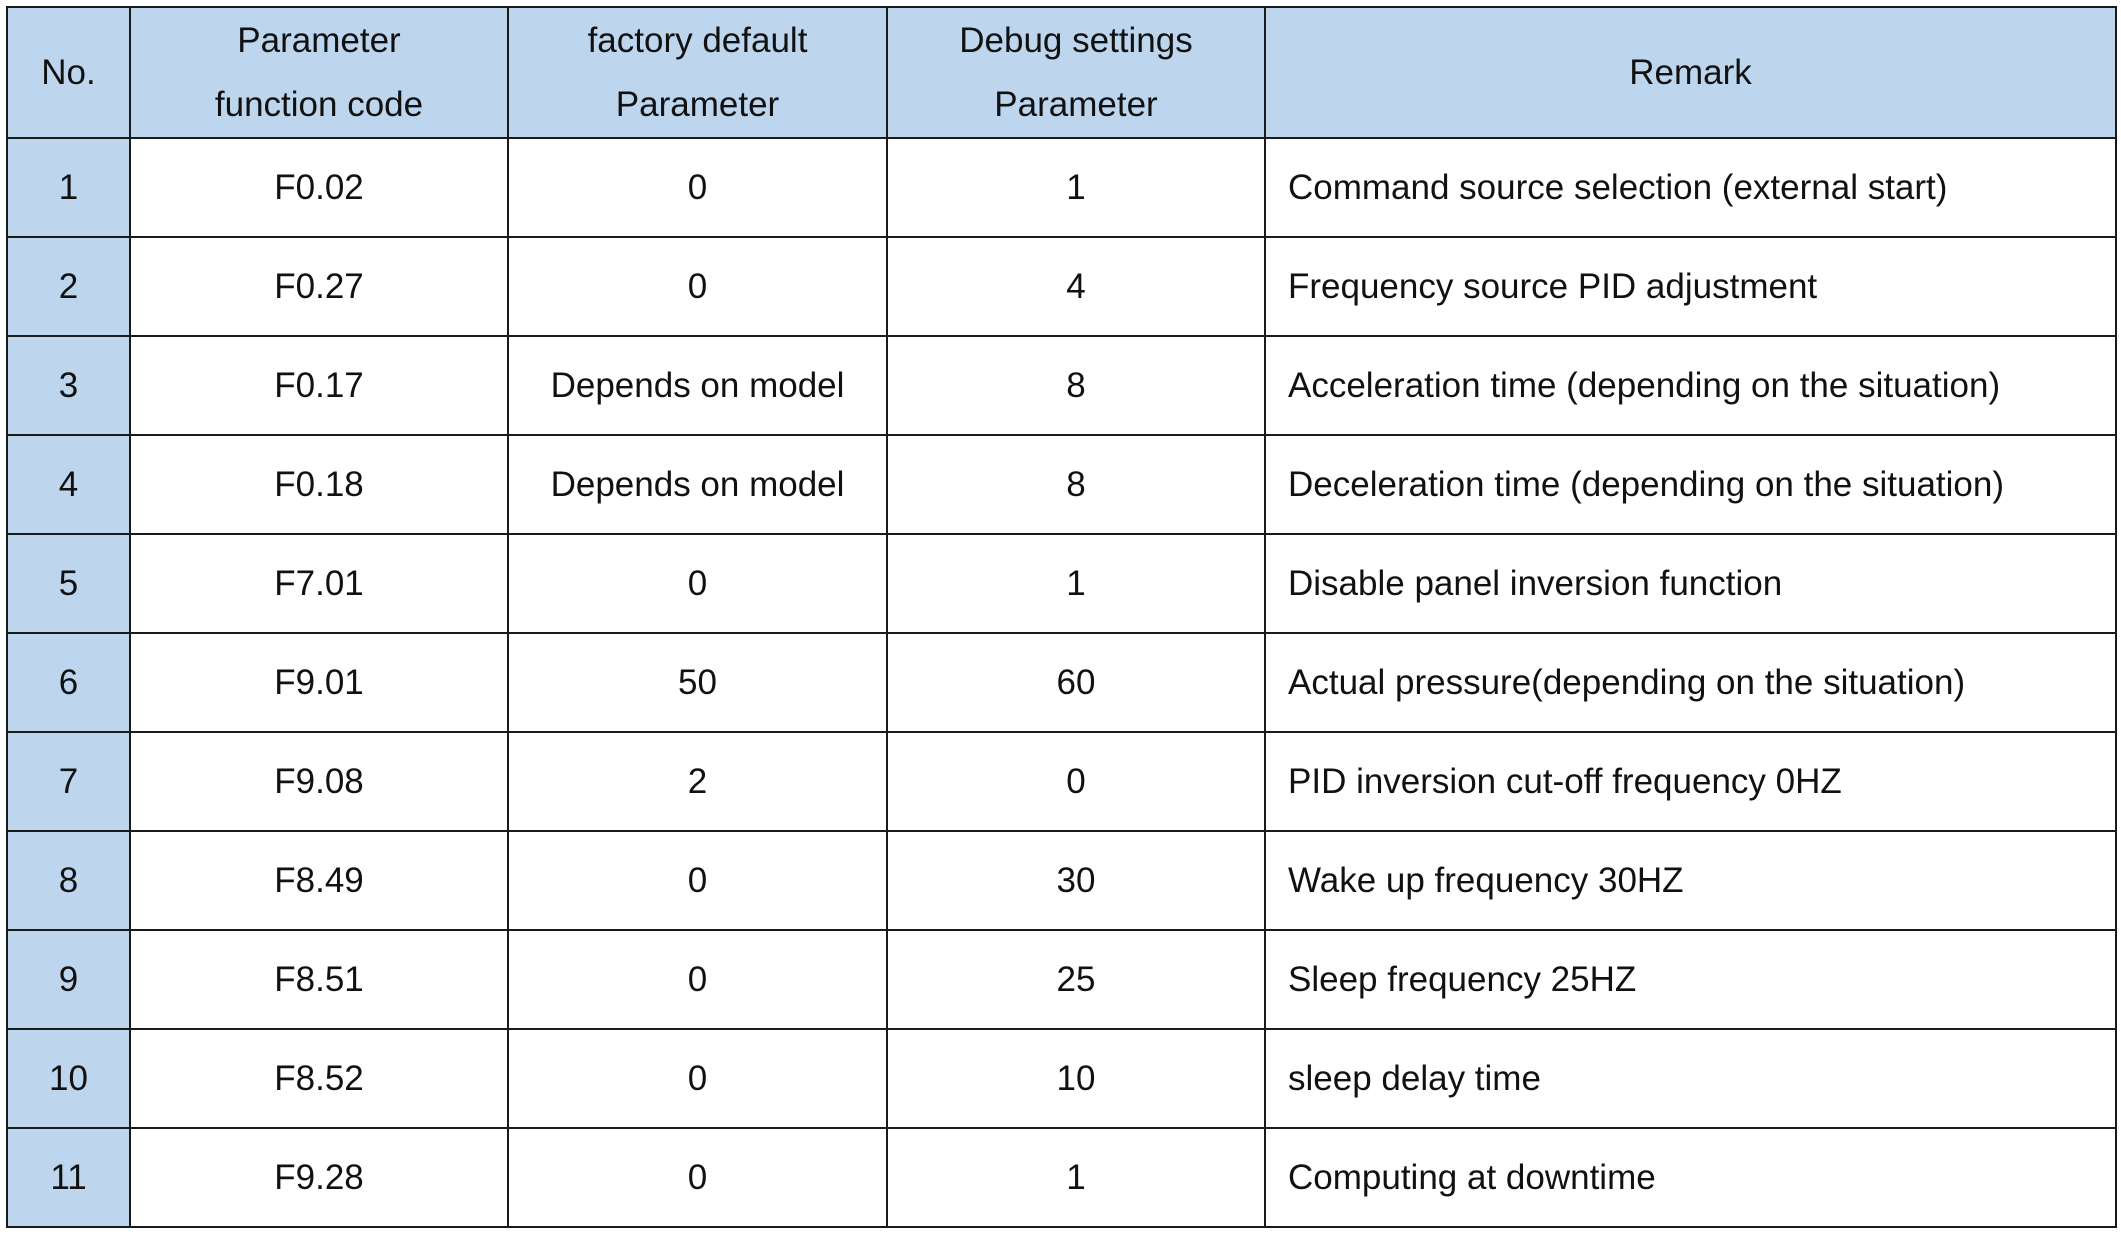 The width and height of the screenshot is (2121, 1239). What do you see at coordinates (319, 781) in the screenshot?
I see `cell-function-code: F9.08` at bounding box center [319, 781].